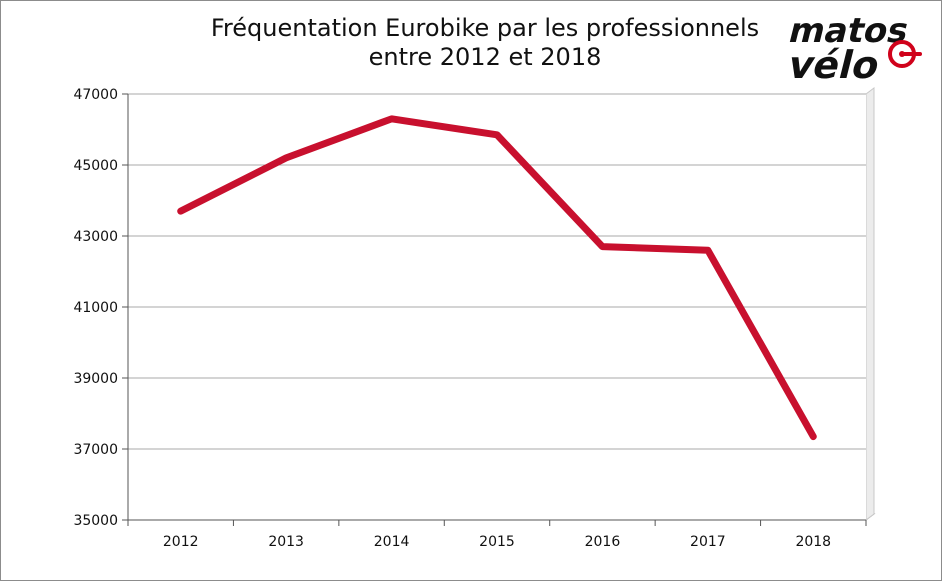 The height and width of the screenshot is (581, 942). I want to click on x-tick-label: 2015, so click(497, 542).